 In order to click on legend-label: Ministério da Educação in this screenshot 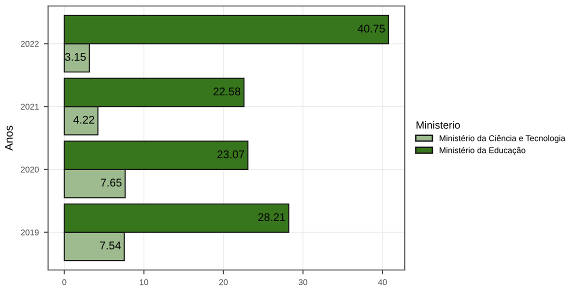, I will do `click(483, 151)`.